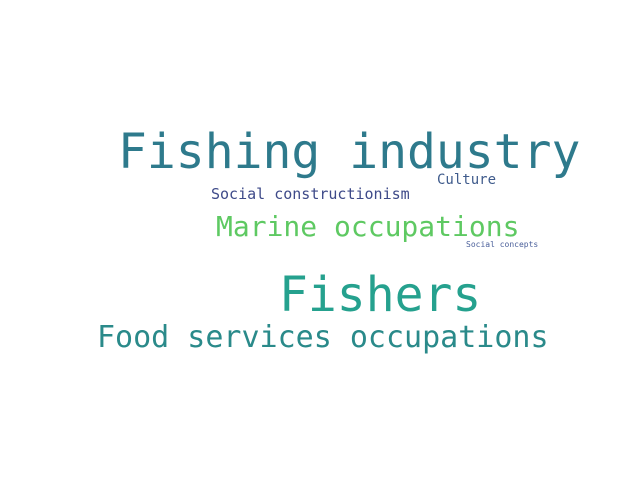 This screenshot has width=640, height=480. I want to click on word-marine-occupations: Marine occupations, so click(368, 226).